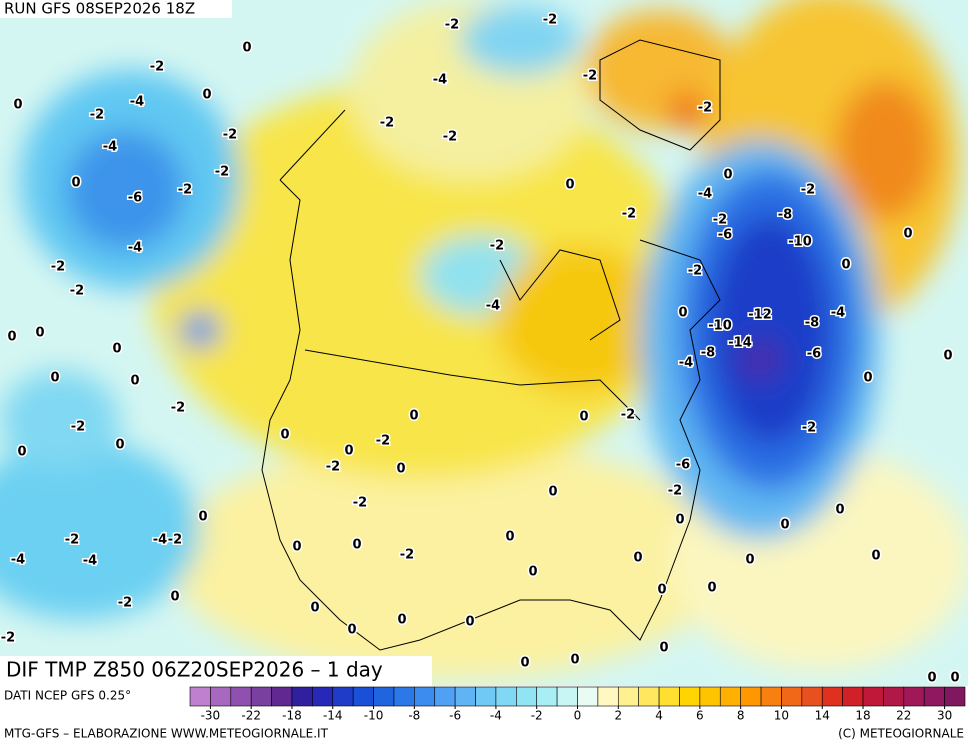 Image resolution: width=968 pixels, height=745 pixels. What do you see at coordinates (292, 716) in the screenshot?
I see `legend-tick-label: -18` at bounding box center [292, 716].